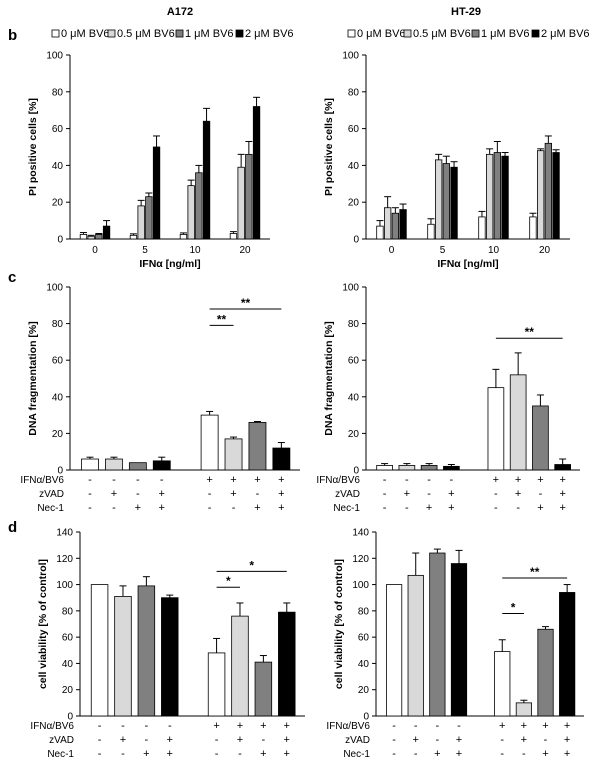 This screenshot has width=600, height=770. I want to click on treatment-row-label: zVAD, so click(357, 740).